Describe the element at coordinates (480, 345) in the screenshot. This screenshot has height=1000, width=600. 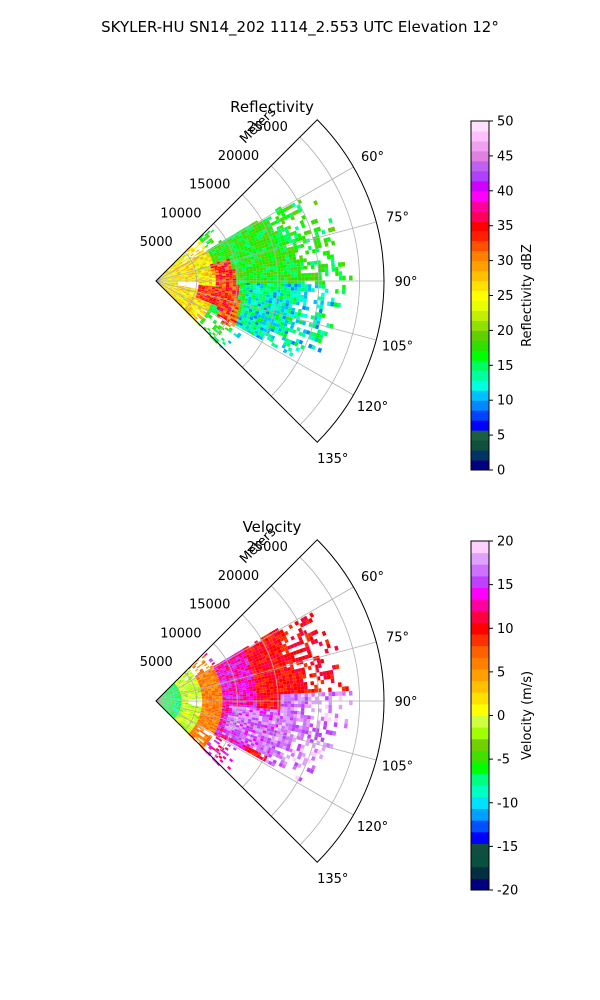
I see `colorbar-segment` at that location.